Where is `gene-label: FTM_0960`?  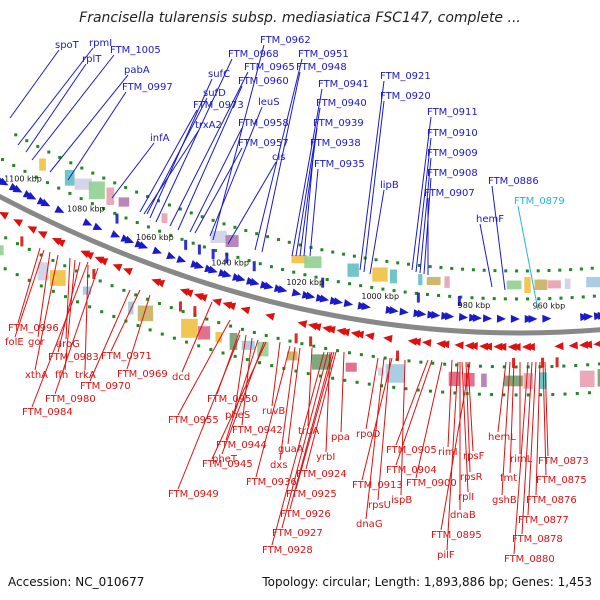 gene-label: FTM_0960 is located at coordinates (263, 81).